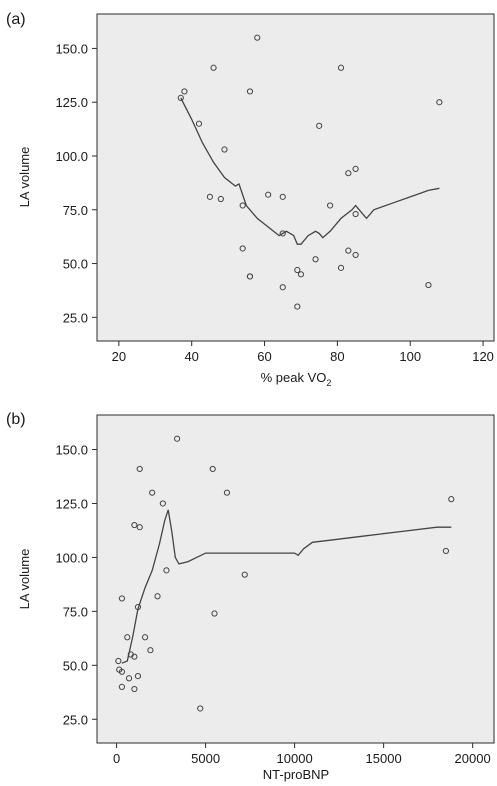 The height and width of the screenshot is (786, 497). I want to click on panel-a-fit-line, so click(310, 171).